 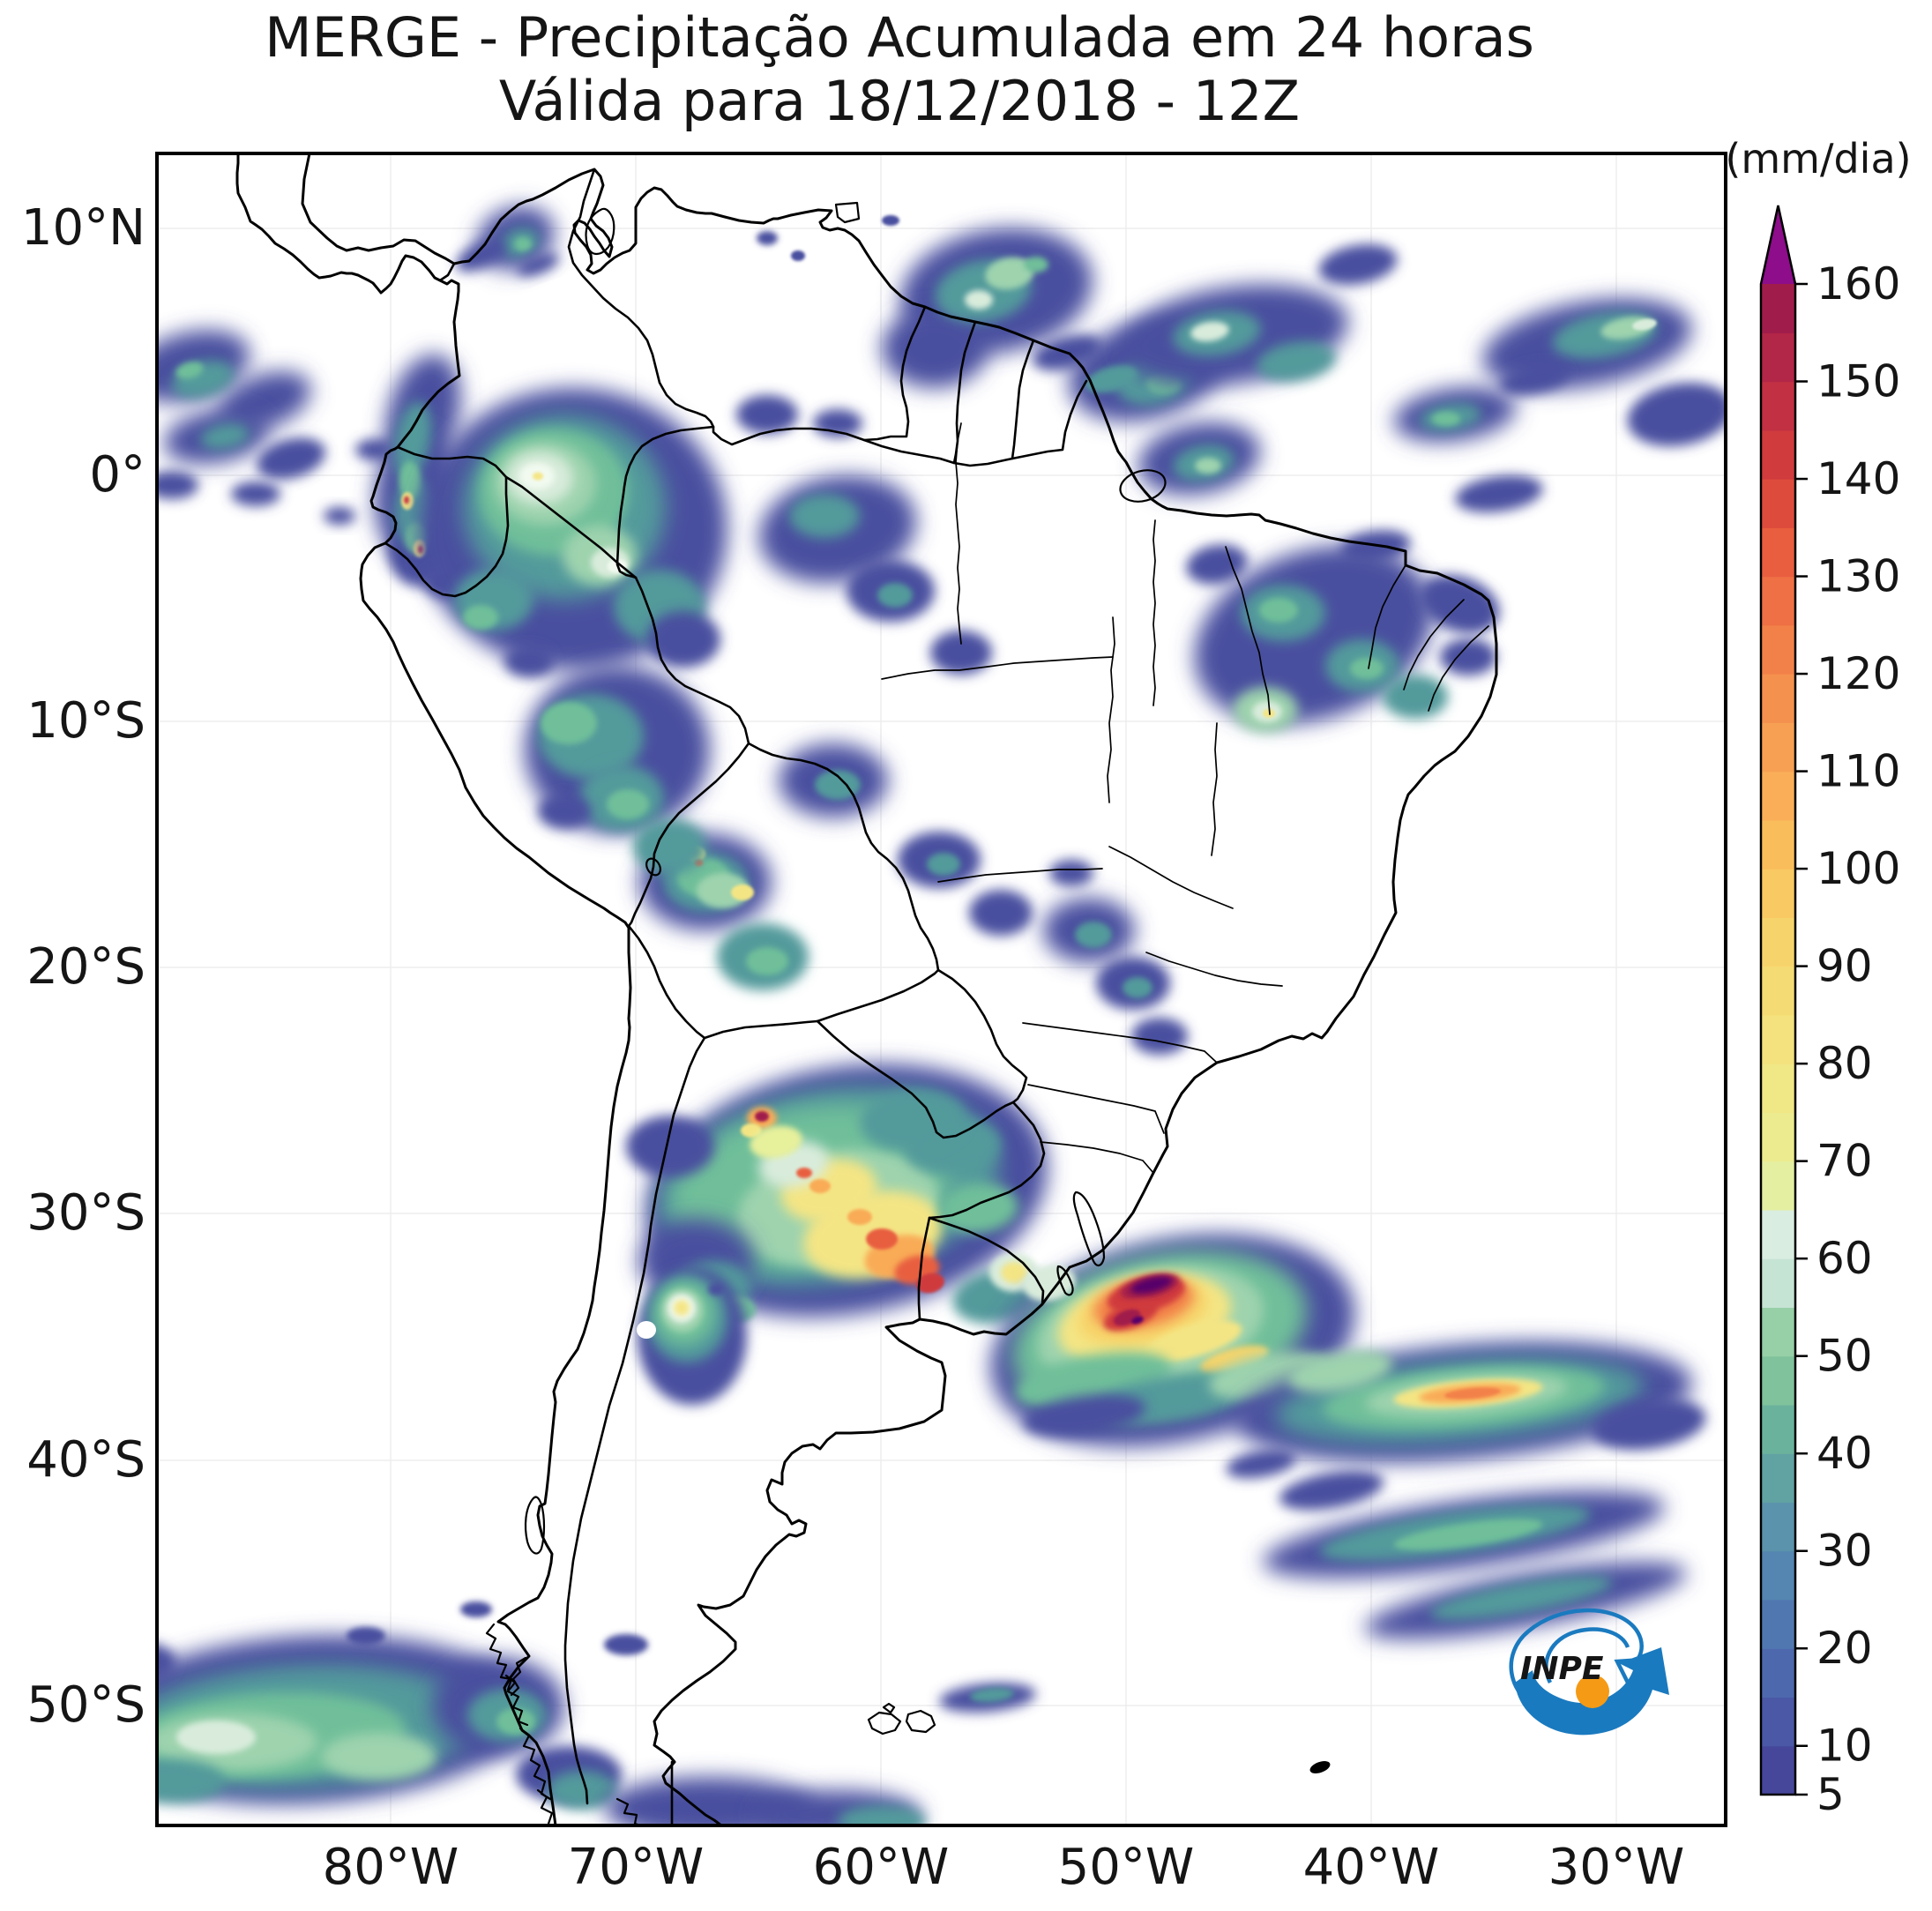 What do you see at coordinates (83, 228) in the screenshot?
I see `lat-label-10n: 10°N` at bounding box center [83, 228].